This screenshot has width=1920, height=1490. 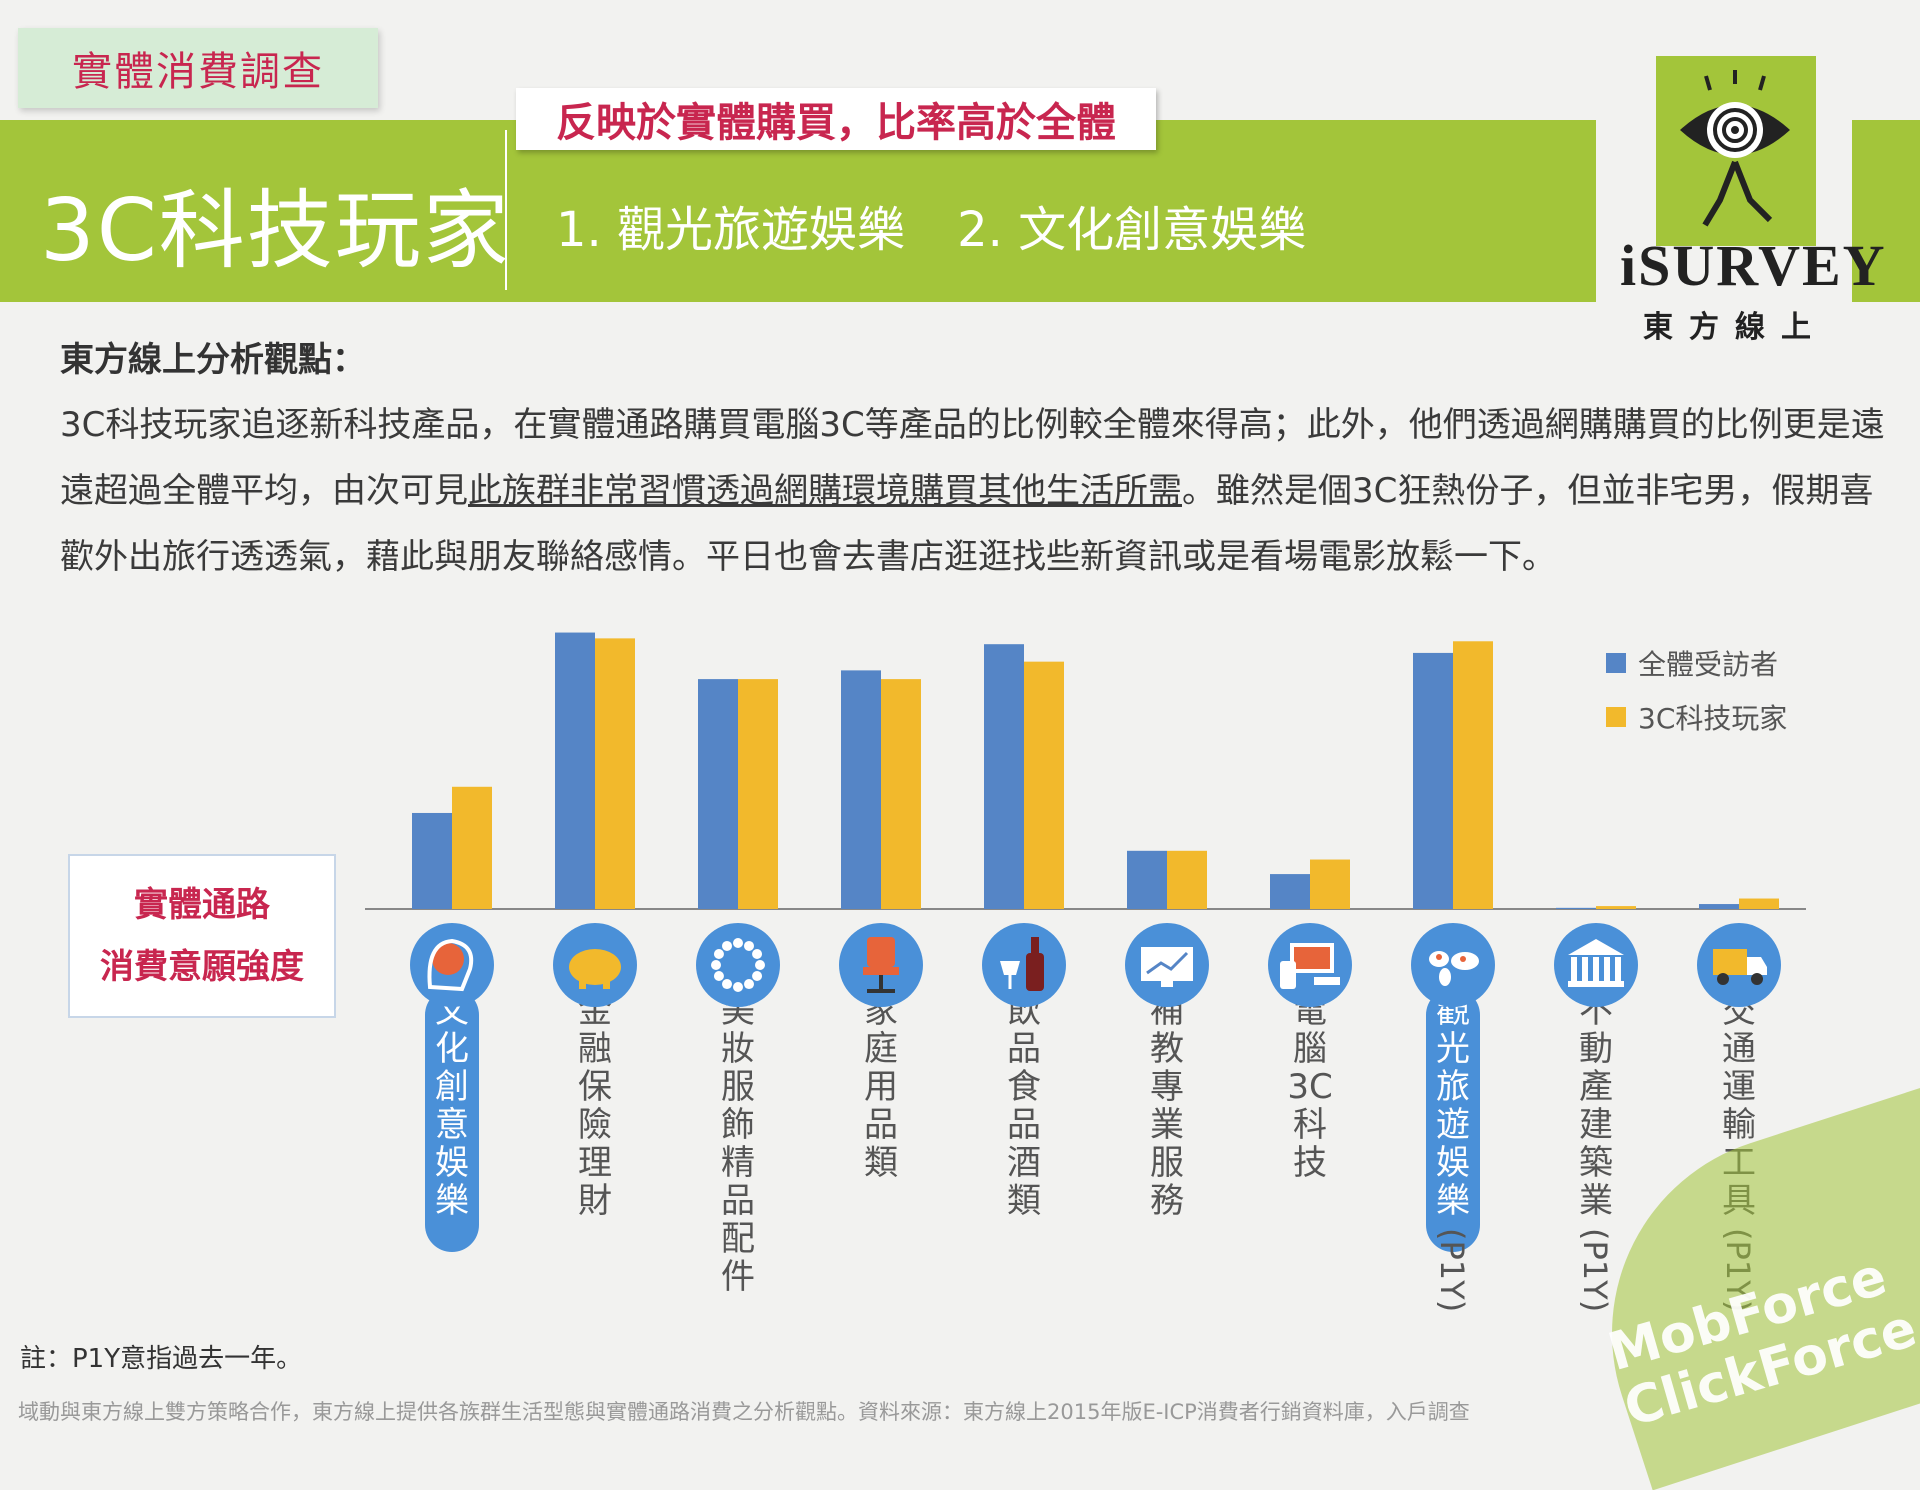 I want to click on piggy-bank-icon, so click(x=595, y=965).